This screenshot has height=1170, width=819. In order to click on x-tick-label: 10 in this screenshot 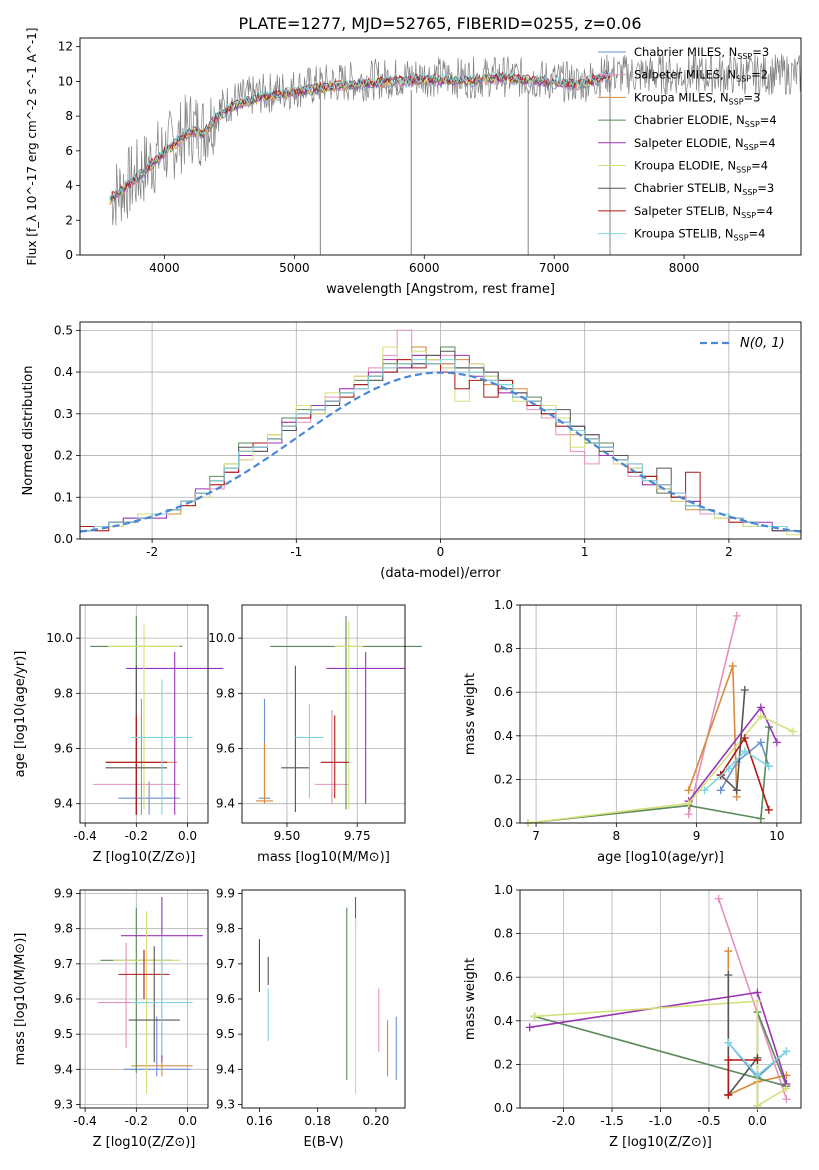, I will do `click(776, 836)`.